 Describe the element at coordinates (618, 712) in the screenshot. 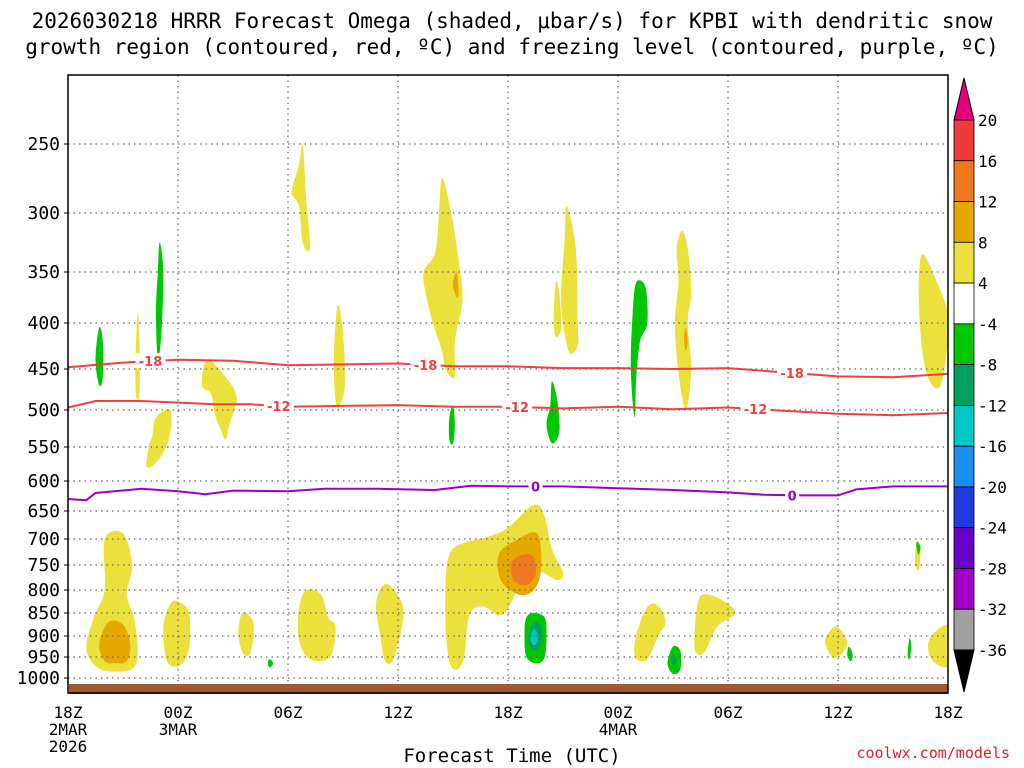

I see `x-tick-label-30-0: 00Z` at that location.